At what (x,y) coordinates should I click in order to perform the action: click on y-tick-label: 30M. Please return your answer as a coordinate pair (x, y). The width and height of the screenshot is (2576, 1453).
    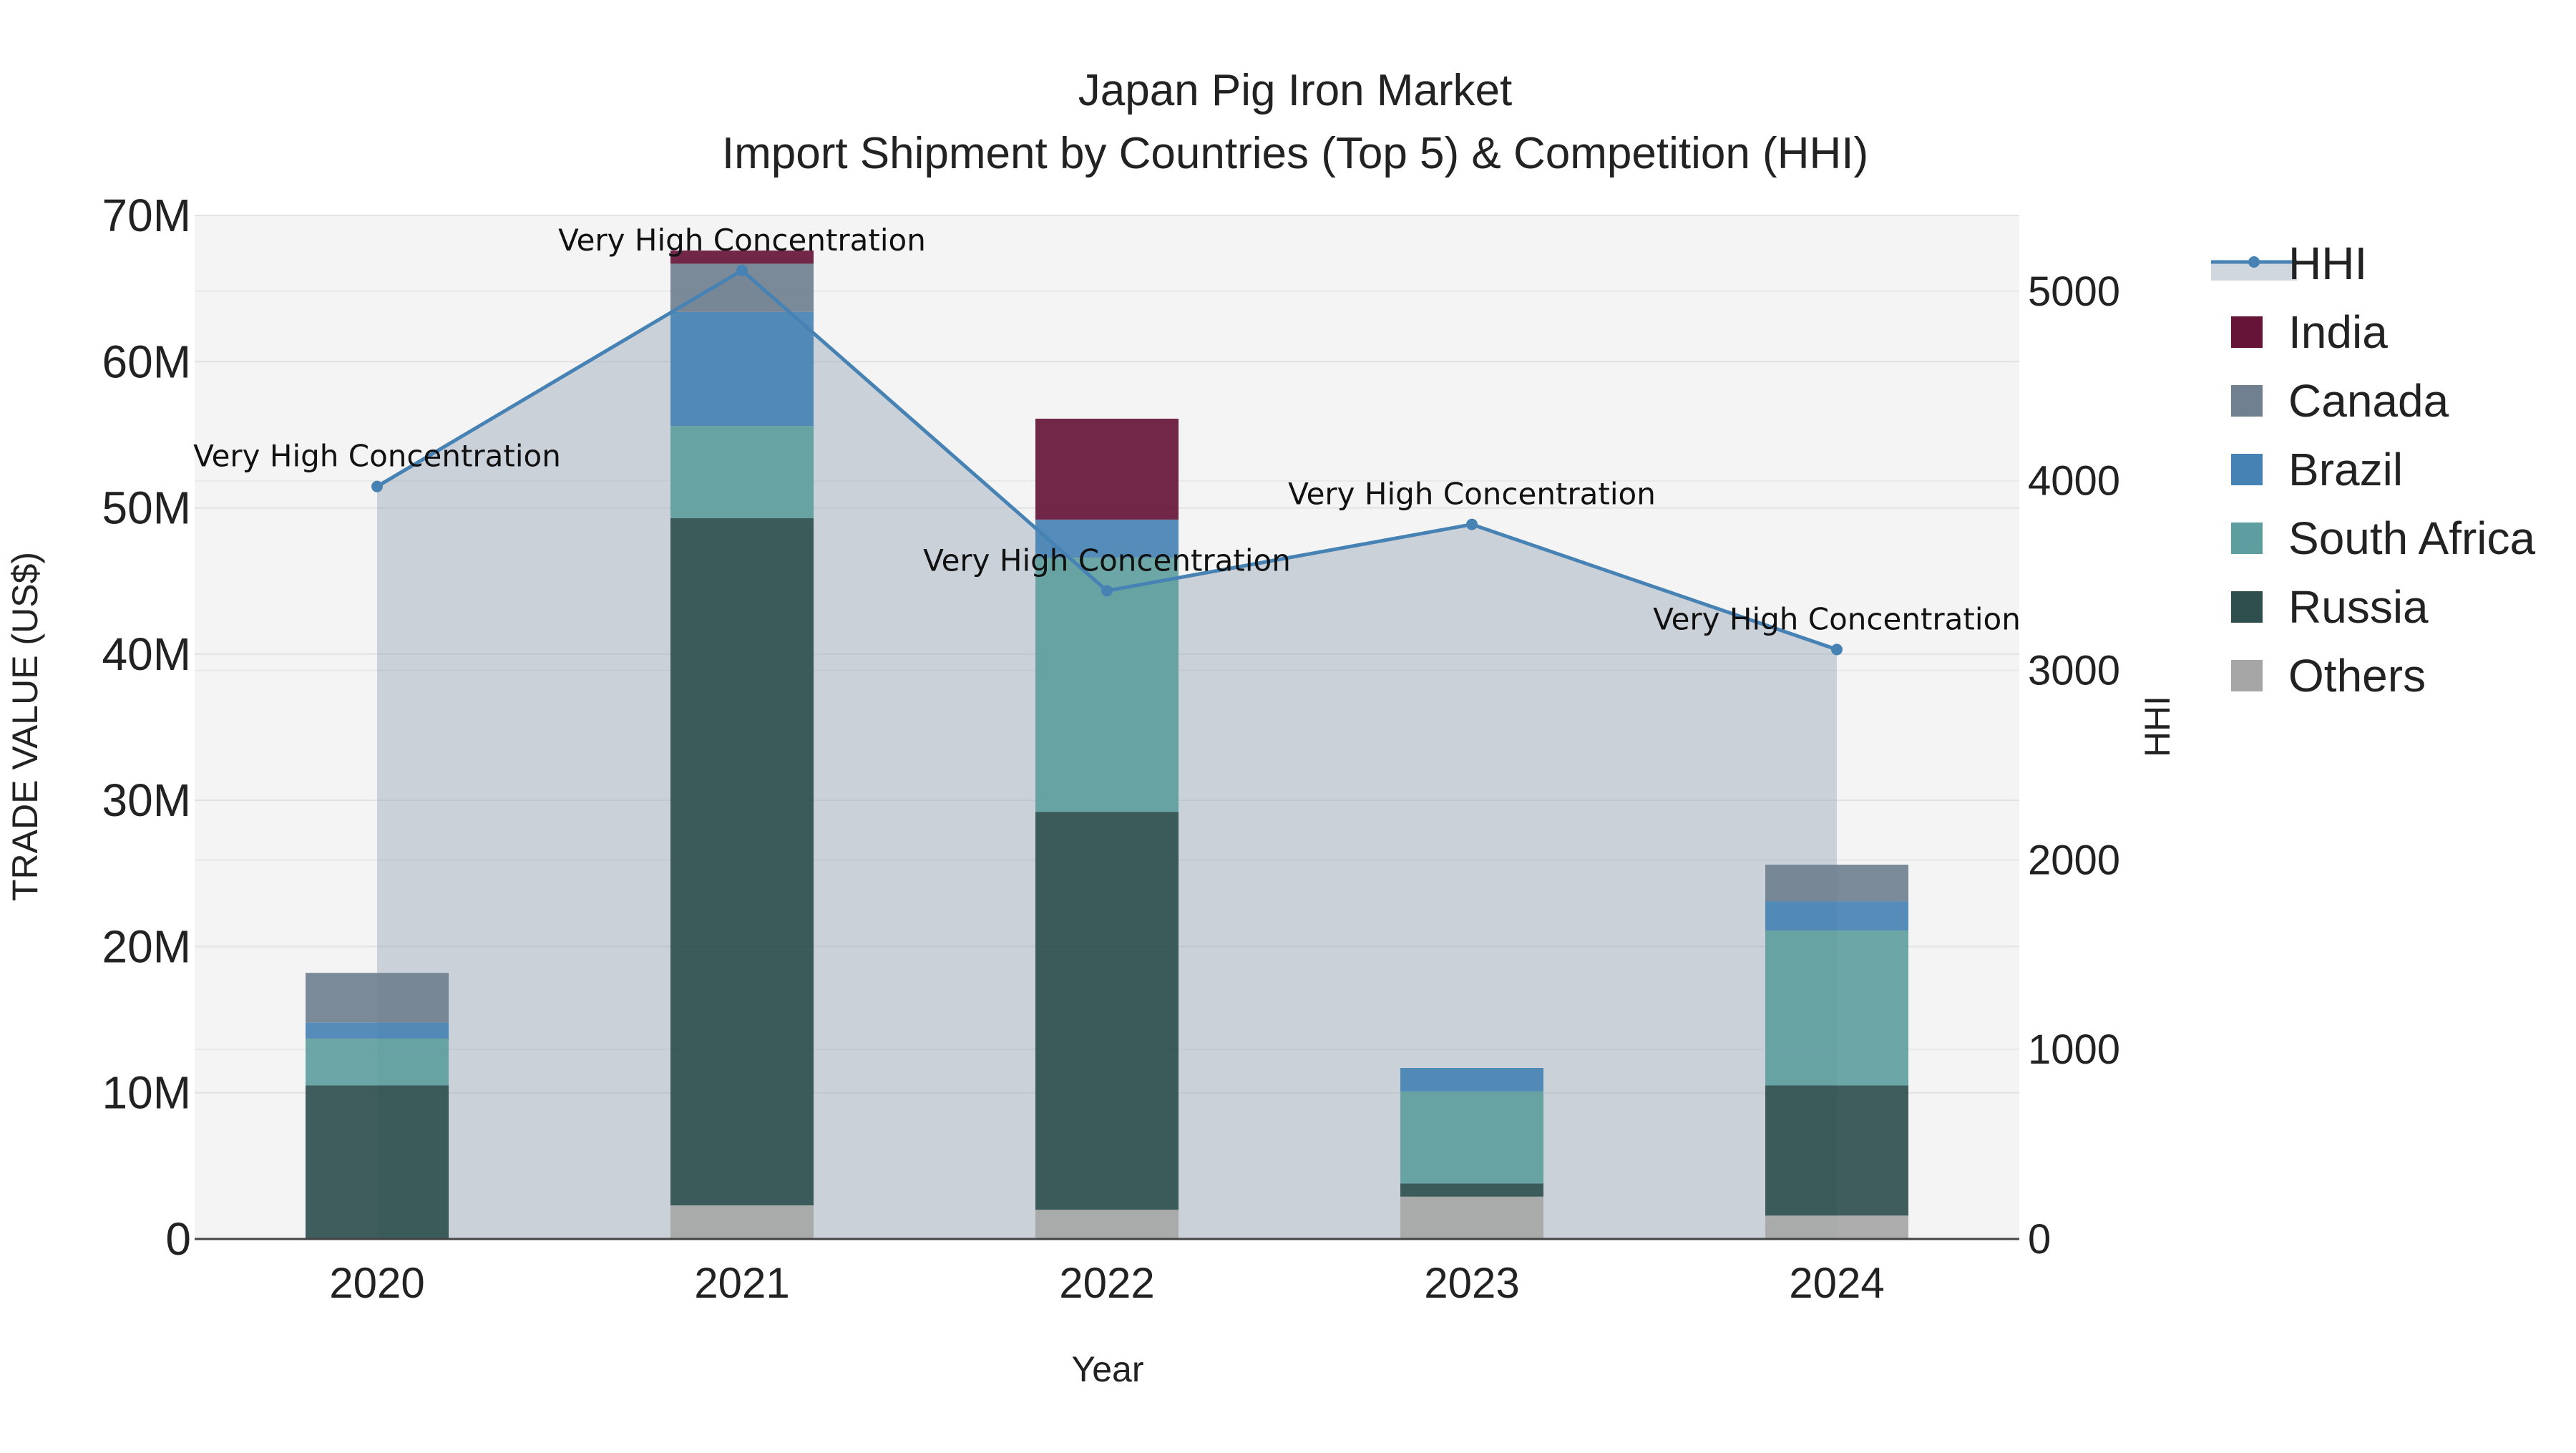
    Looking at the image, I should click on (147, 800).